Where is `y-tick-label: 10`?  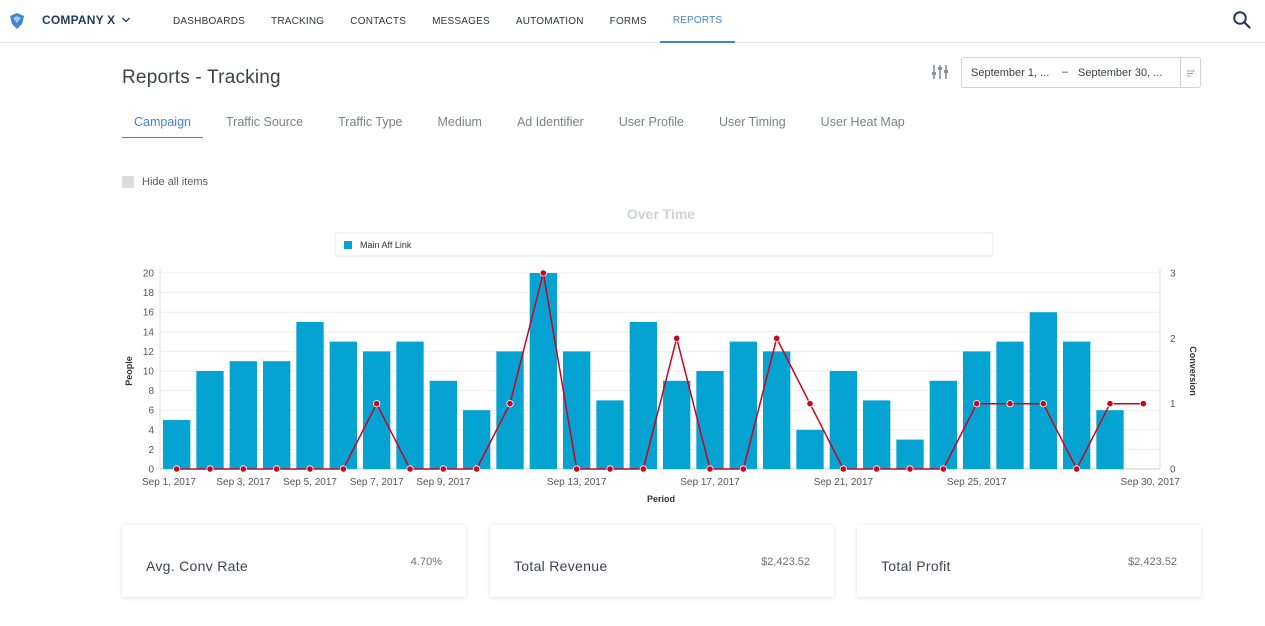 y-tick-label: 10 is located at coordinates (149, 372).